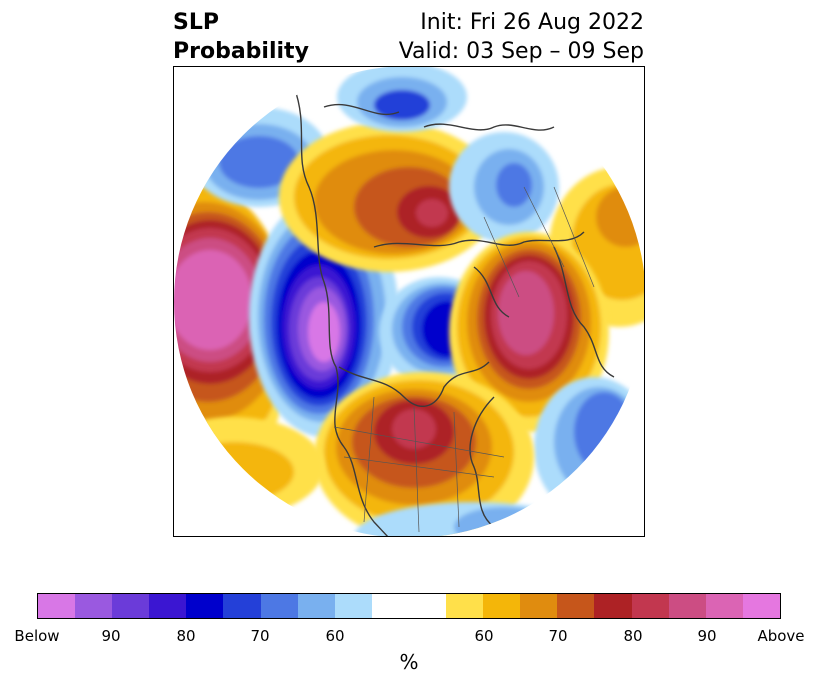 The height and width of the screenshot is (686, 819). I want to click on colorbar-tick-above-70: 70, so click(558, 636).